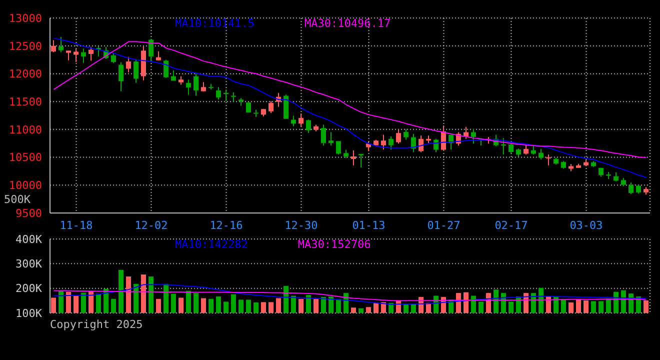 This screenshot has height=360, width=660. I want to click on x-tick-label: 03-03, so click(586, 225).